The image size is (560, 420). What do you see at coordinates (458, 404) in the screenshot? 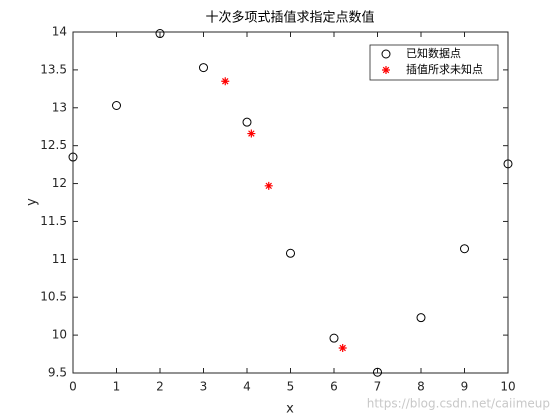
I see `watermark: https://blog.csdn.net/caiimeup` at bounding box center [458, 404].